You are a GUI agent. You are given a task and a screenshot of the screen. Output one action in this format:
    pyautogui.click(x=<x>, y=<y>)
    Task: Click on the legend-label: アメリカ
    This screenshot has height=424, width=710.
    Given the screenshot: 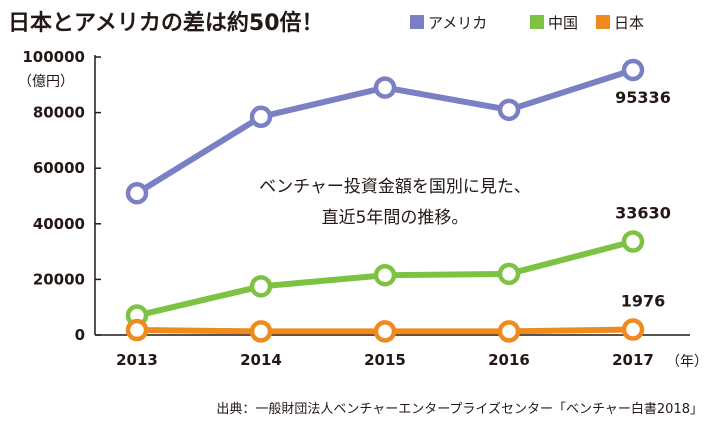 What is the action you would take?
    pyautogui.click(x=457, y=23)
    